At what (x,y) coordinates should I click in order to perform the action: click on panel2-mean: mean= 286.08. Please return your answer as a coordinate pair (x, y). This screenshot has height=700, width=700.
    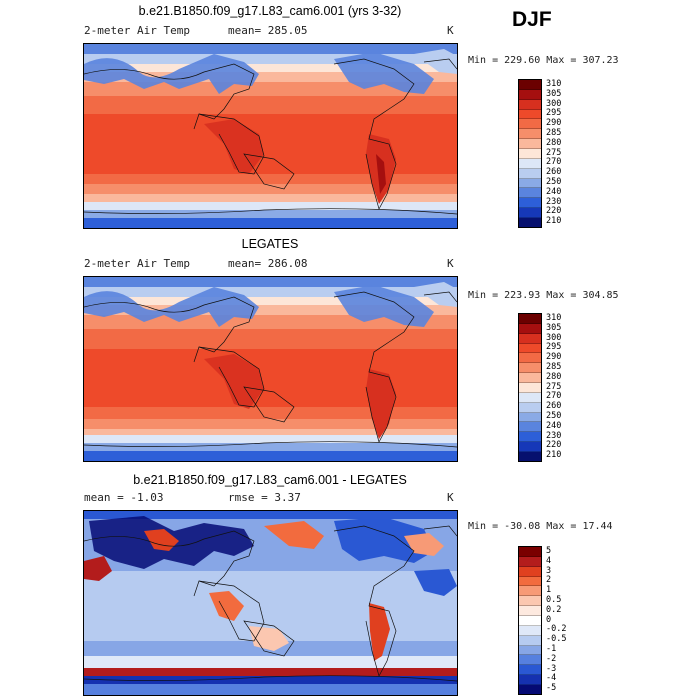
    Looking at the image, I should click on (268, 263).